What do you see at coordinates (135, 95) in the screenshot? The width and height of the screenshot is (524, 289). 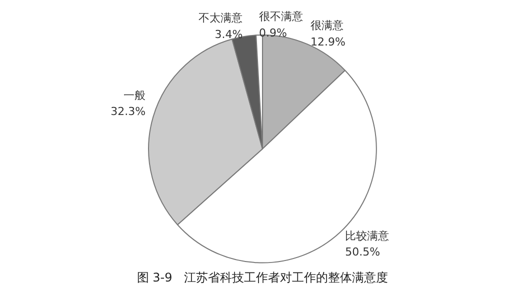 I see `slice-label: 一般` at bounding box center [135, 95].